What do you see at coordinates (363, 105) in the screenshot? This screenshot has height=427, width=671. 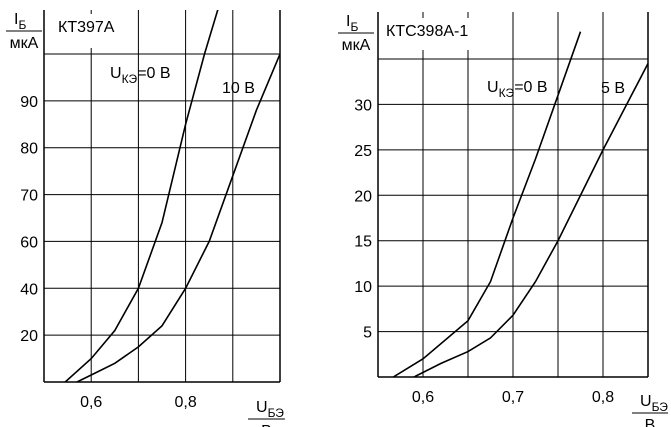 I see `y-tick-label: 30` at bounding box center [363, 105].